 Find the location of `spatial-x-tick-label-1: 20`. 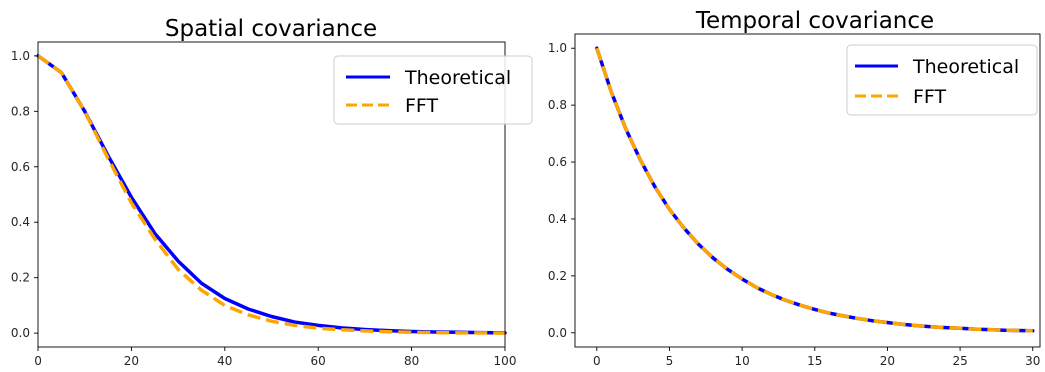

spatial-x-tick-label-1: 20 is located at coordinates (131, 361).